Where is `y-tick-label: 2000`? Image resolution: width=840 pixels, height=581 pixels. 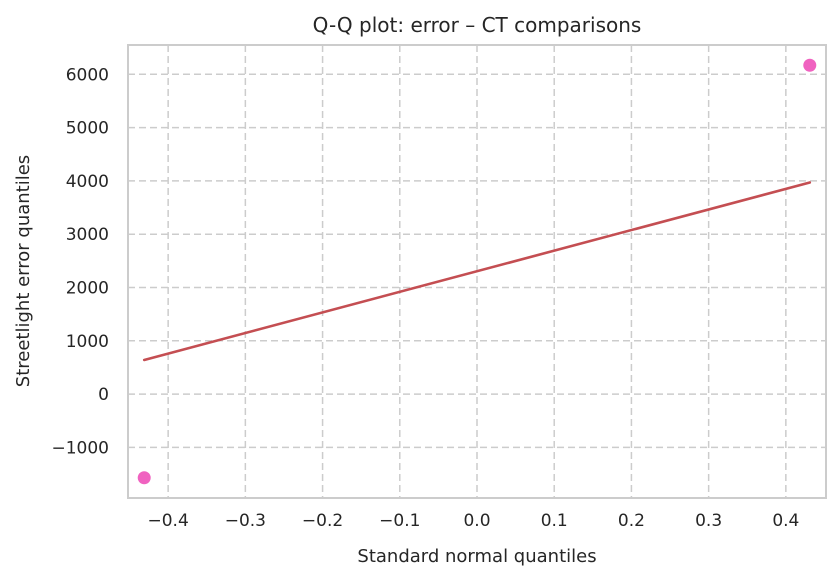 y-tick-label: 2000 is located at coordinates (87, 288).